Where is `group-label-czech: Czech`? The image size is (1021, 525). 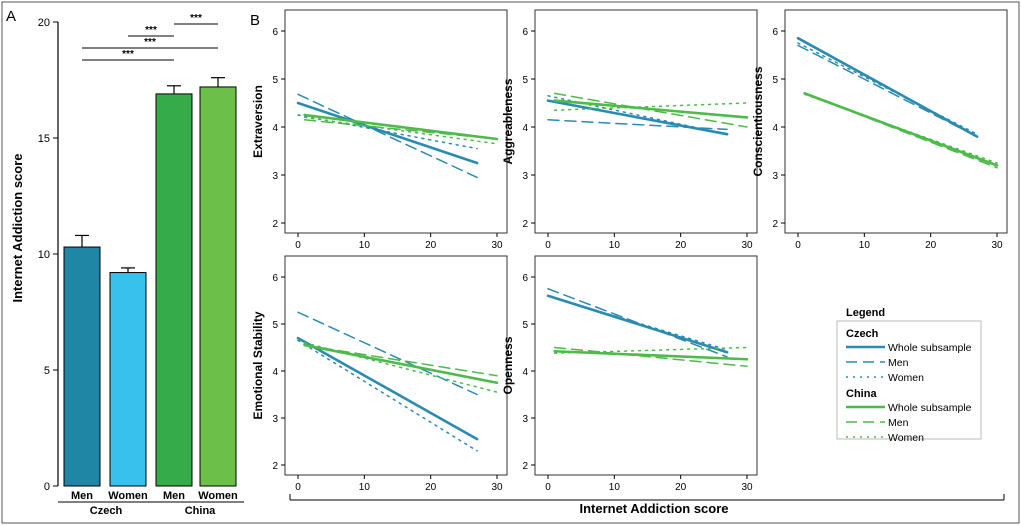 group-label-czech: Czech is located at coordinates (106, 511).